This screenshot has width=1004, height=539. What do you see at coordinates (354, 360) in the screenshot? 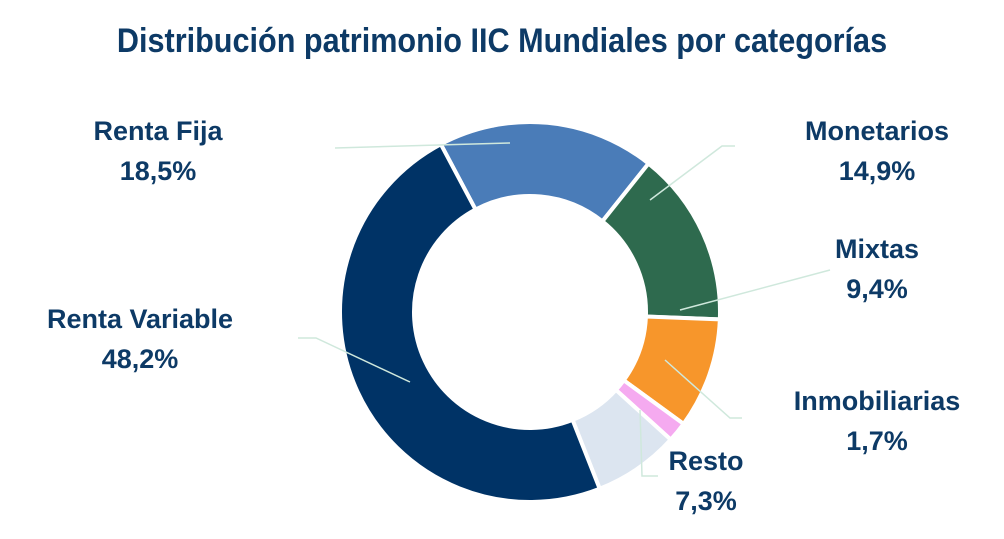
I see `leader-line-renta-variable` at bounding box center [354, 360].